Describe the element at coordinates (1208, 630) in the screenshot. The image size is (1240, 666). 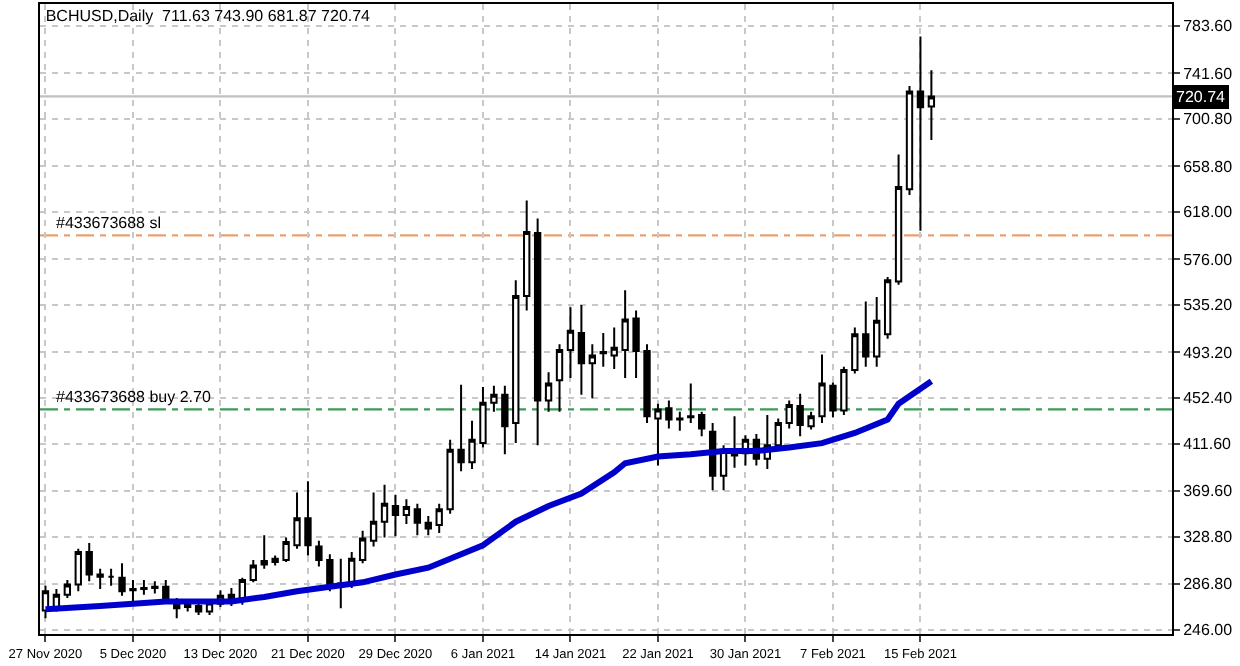
I see `y-tick-label: 246.00` at that location.